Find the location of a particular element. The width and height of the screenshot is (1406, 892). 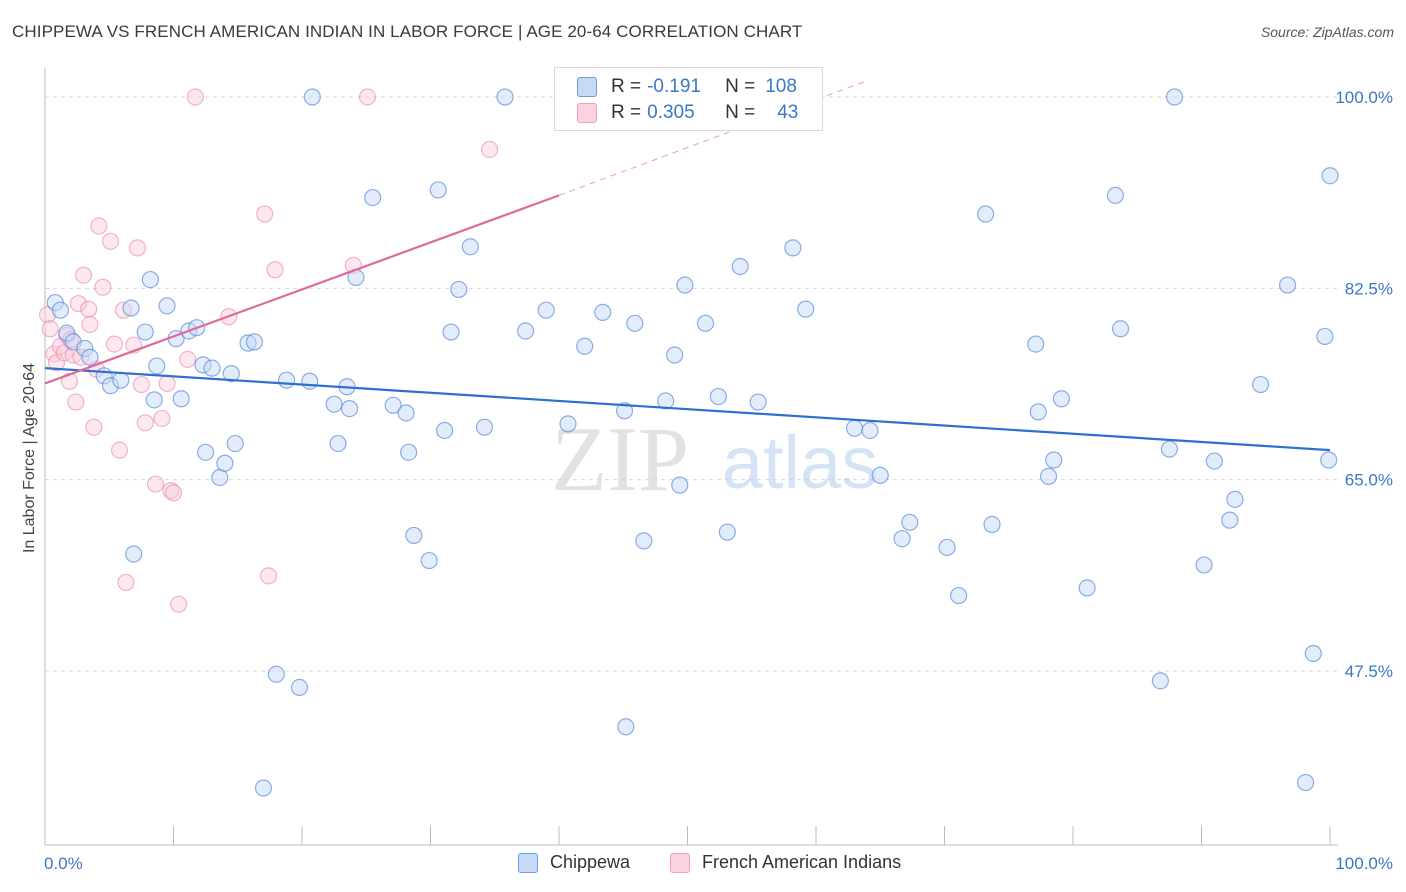

bottom-legend-swatch-chippewa is located at coordinates (528, 862).